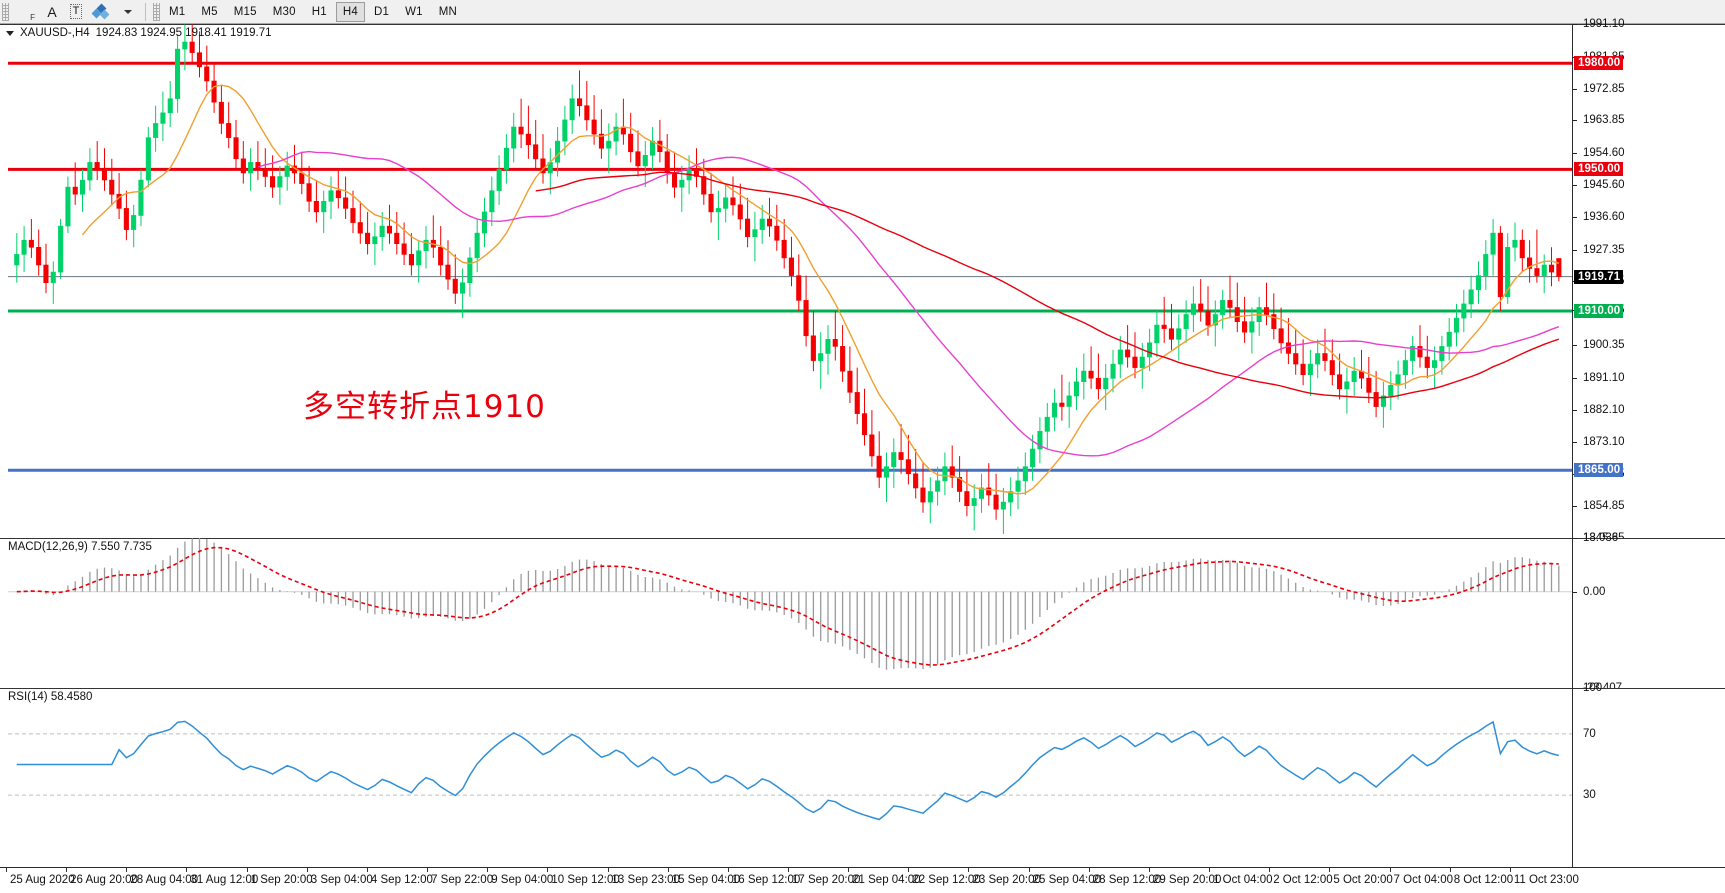  I want to click on time-axis-label: 7 Oct 04:00, so click(1423, 880).